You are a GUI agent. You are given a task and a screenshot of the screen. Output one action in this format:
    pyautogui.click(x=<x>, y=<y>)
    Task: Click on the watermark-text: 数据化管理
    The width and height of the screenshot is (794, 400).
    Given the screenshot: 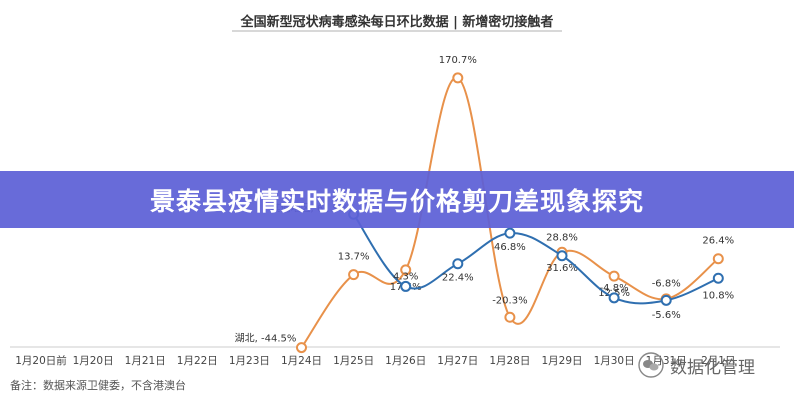 What is the action you would take?
    pyautogui.click(x=712, y=367)
    